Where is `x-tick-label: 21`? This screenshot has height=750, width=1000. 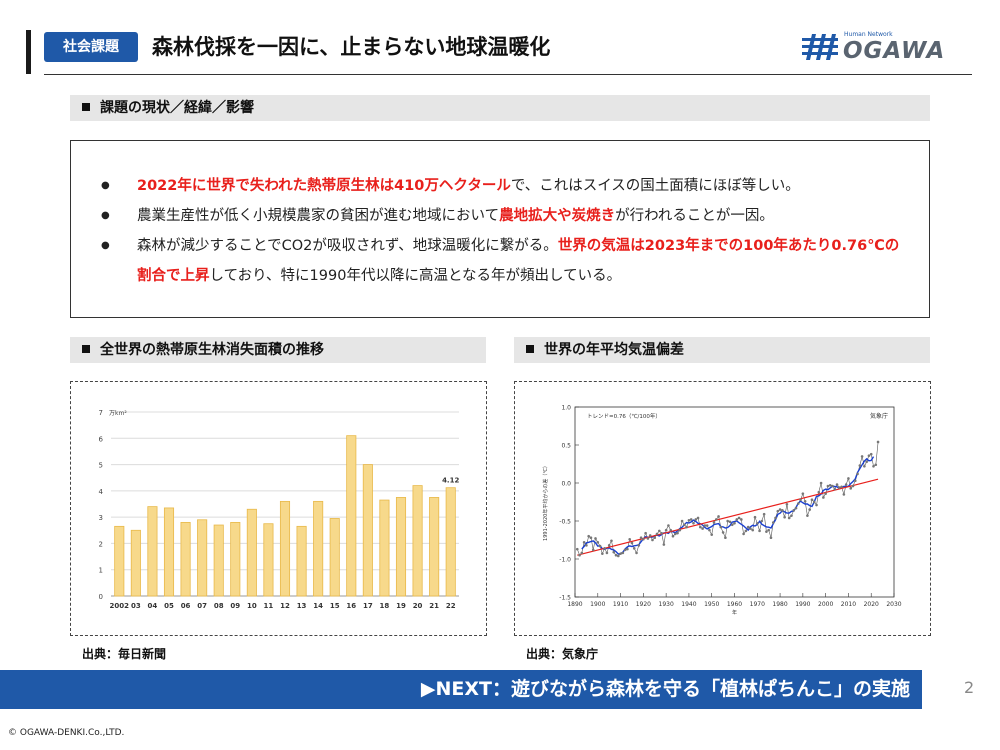
x-tick-label: 21 is located at coordinates (434, 606).